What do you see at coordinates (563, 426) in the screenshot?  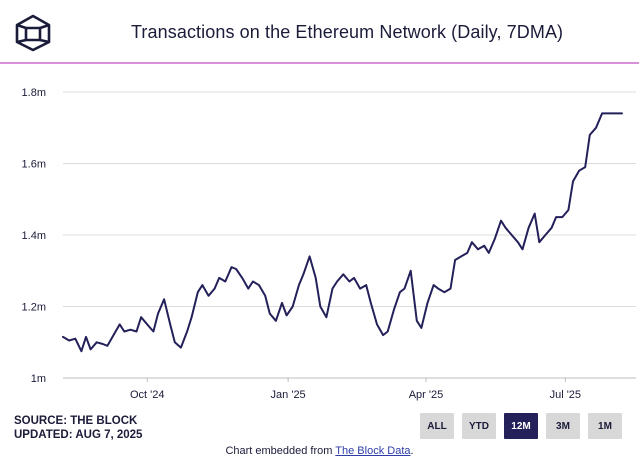 I see `range-button-3m: 3M` at bounding box center [563, 426].